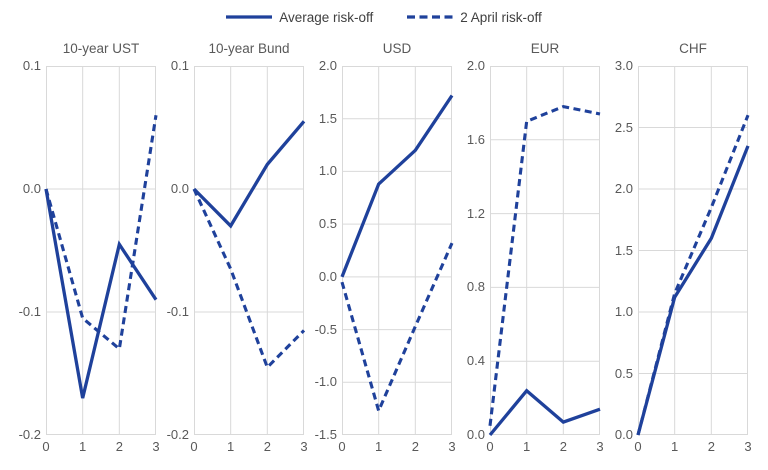 The image size is (768, 470). Describe the element at coordinates (326, 17) in the screenshot. I see `legend-label-average-risk-off: Average risk-off` at that location.